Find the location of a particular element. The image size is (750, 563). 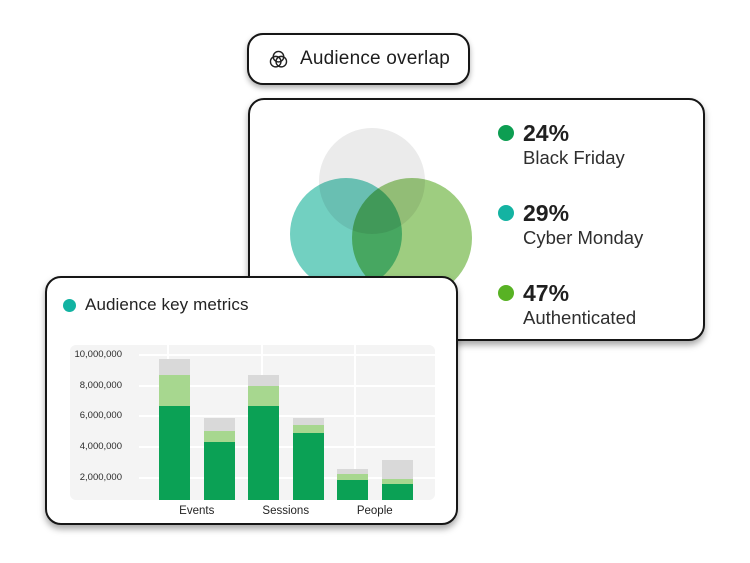

legend-item: 47% Authenticated is located at coordinates (570, 305).